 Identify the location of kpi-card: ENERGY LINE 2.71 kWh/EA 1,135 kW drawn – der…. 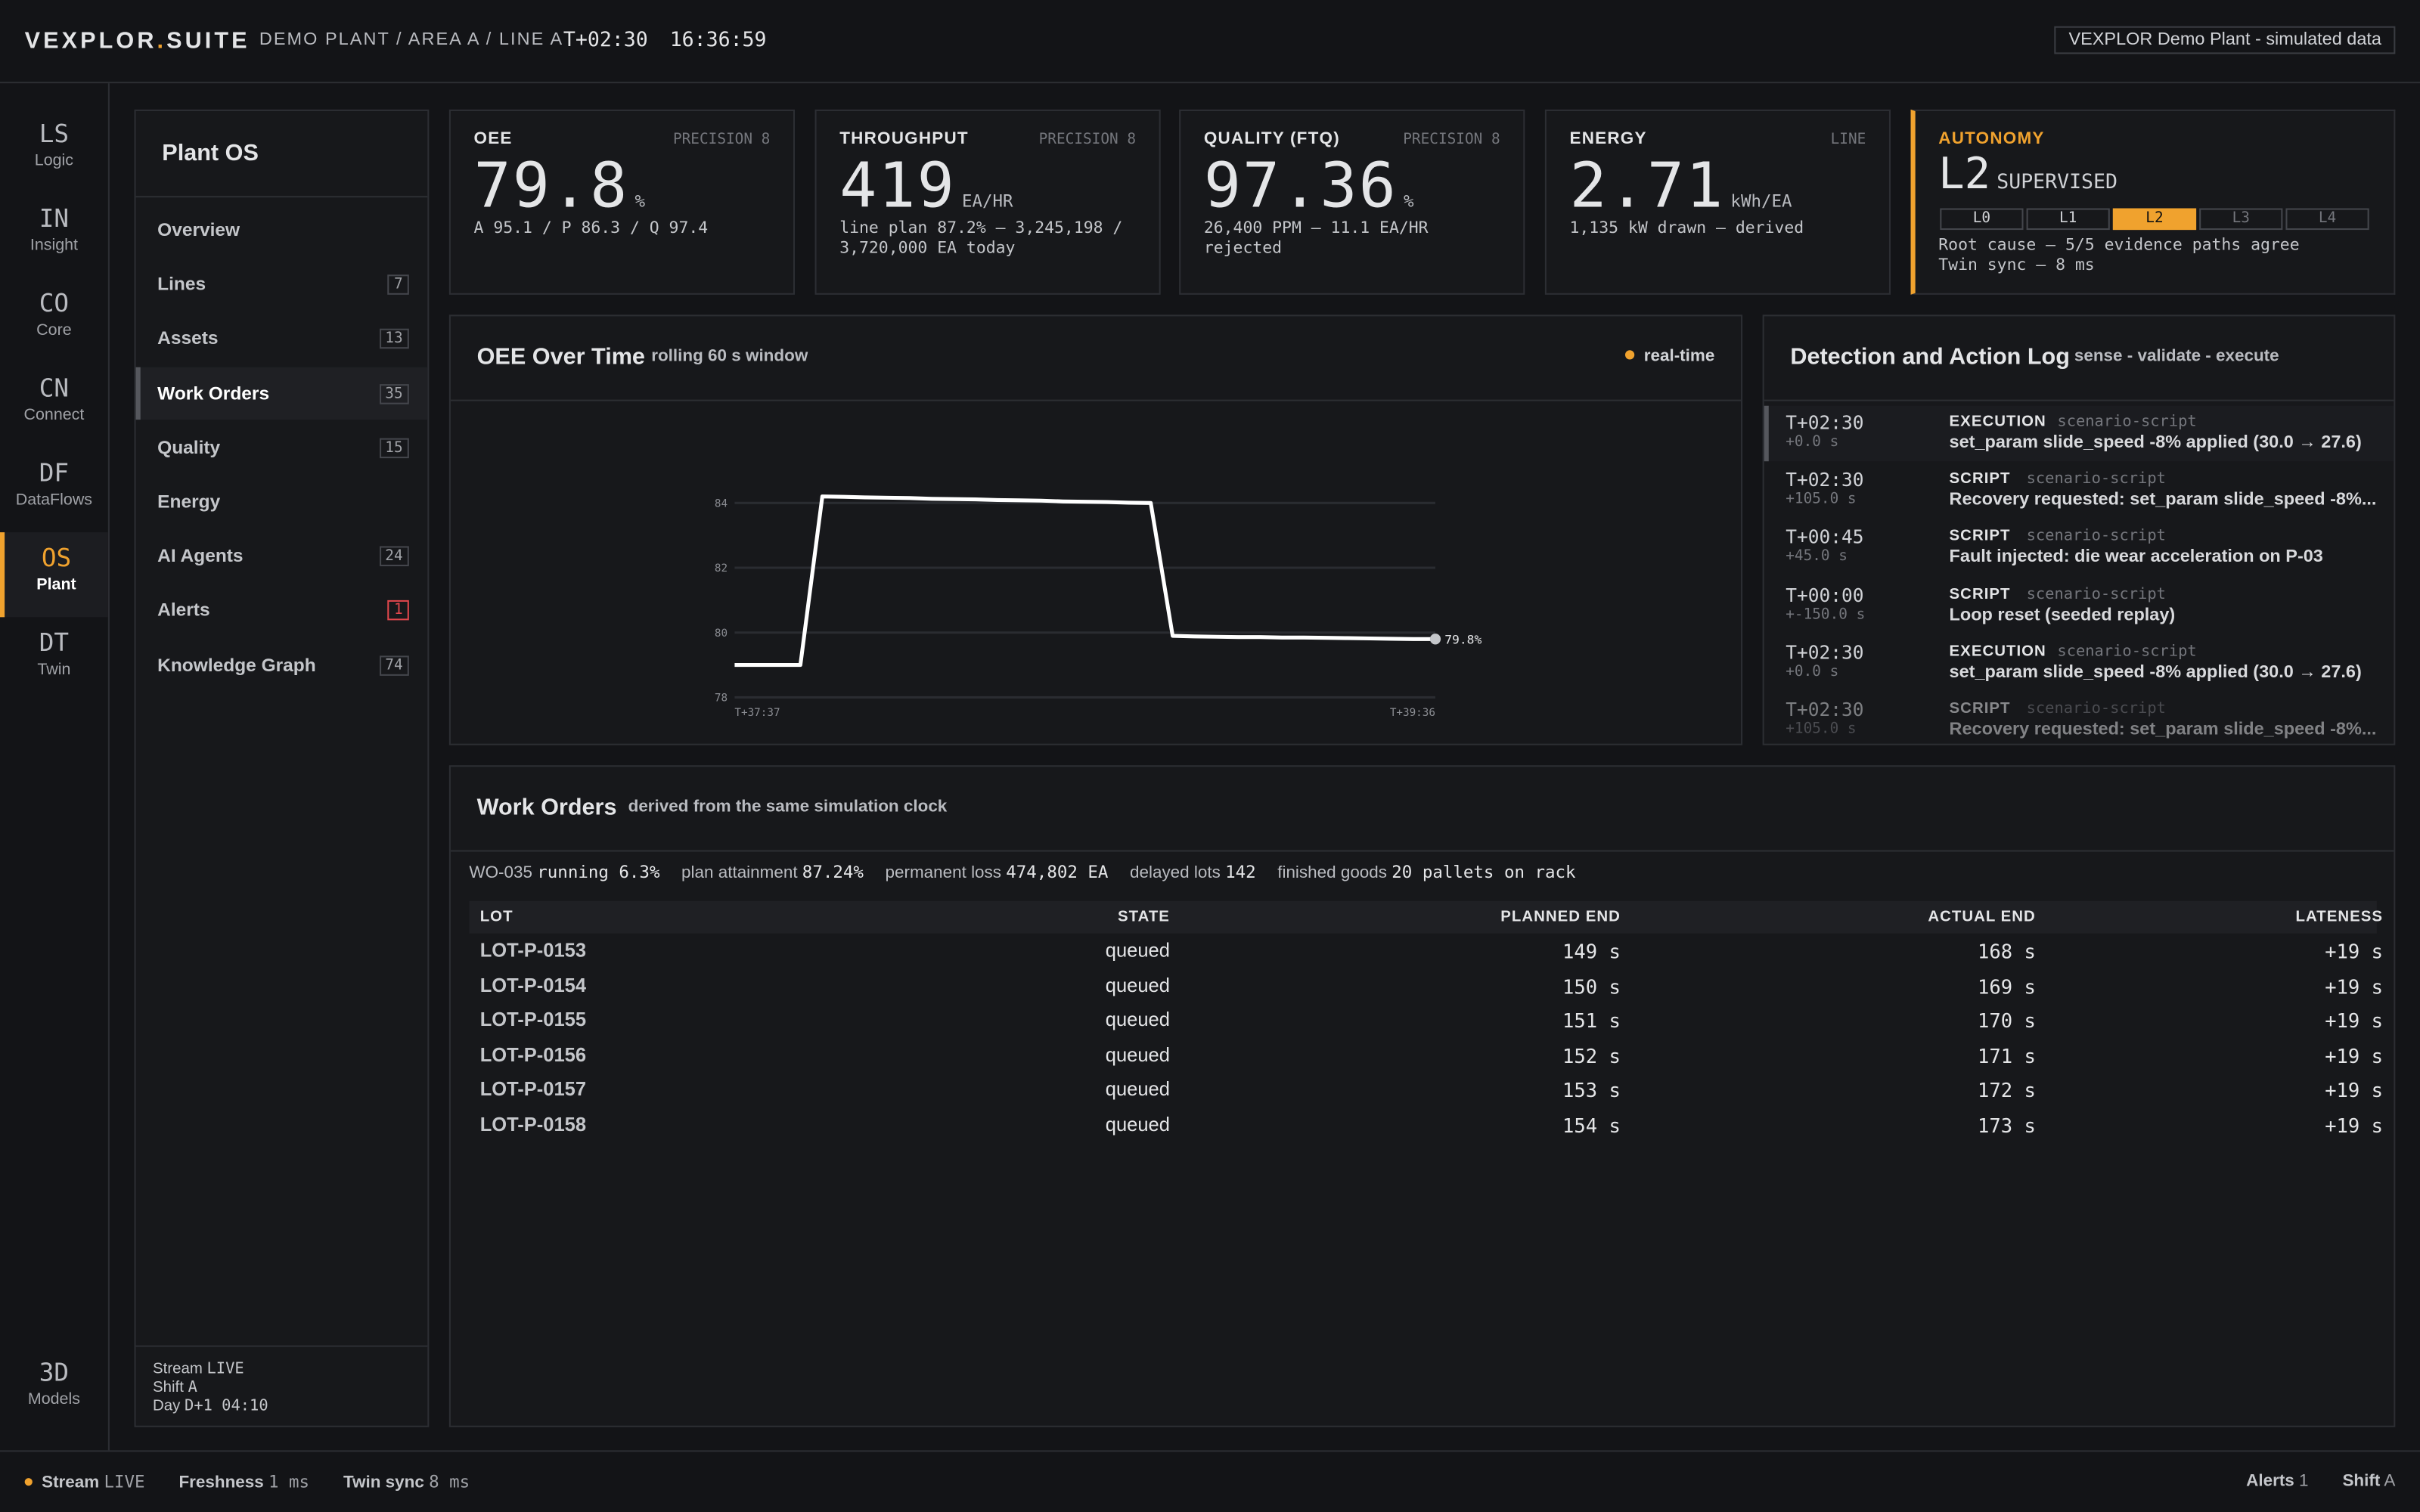
(1717, 202).